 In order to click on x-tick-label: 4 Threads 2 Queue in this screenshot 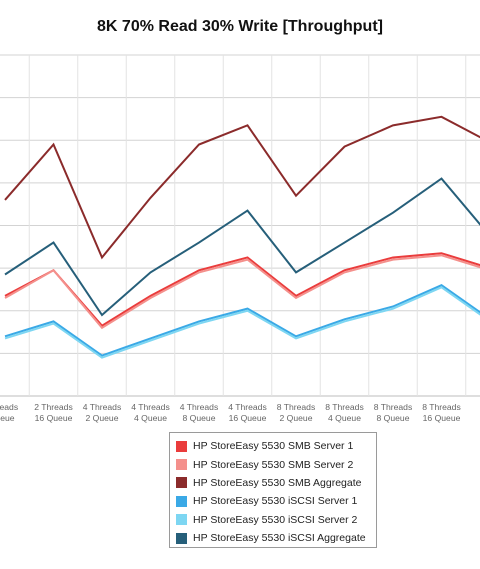, I will do `click(102, 412)`.